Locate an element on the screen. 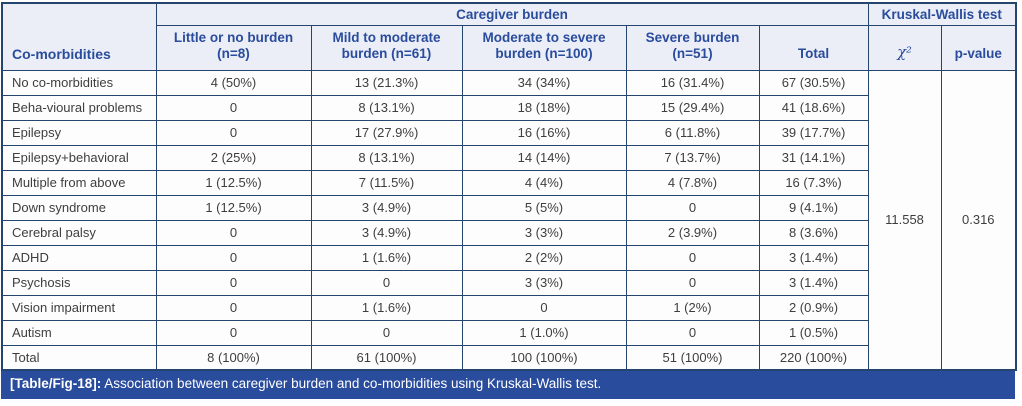  cell: 18 (18%) is located at coordinates (544, 107).